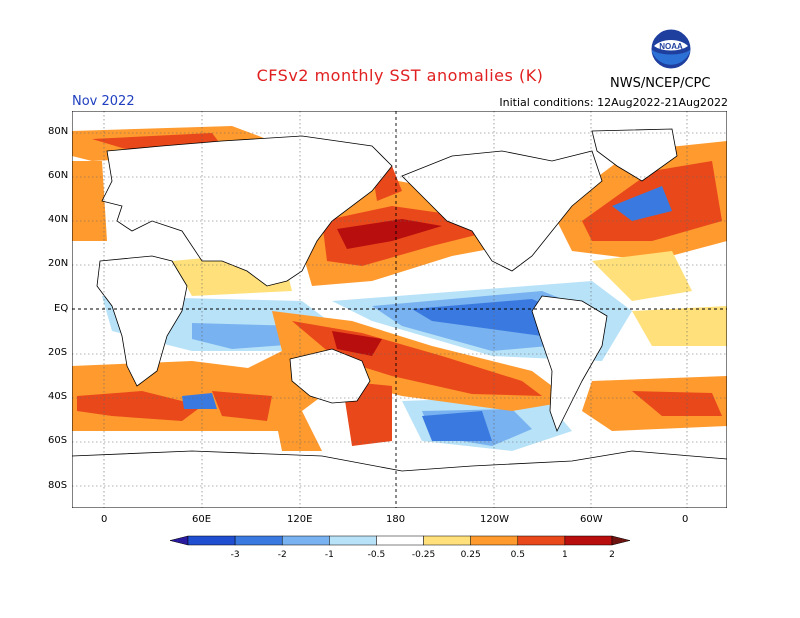 The height and width of the screenshot is (618, 800). Describe the element at coordinates (329, 555) in the screenshot. I see `colorbar-label: -1` at that location.